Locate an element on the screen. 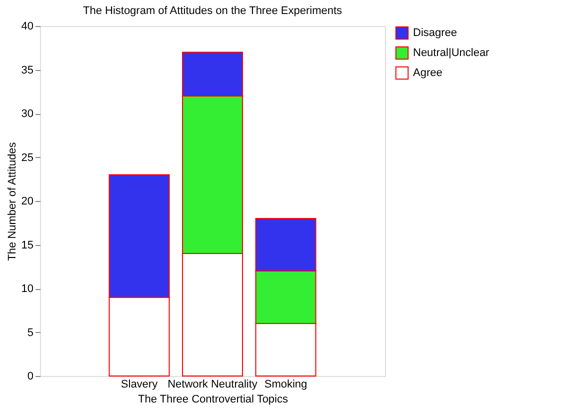  y-tick-label: 10 is located at coordinates (27, 289).